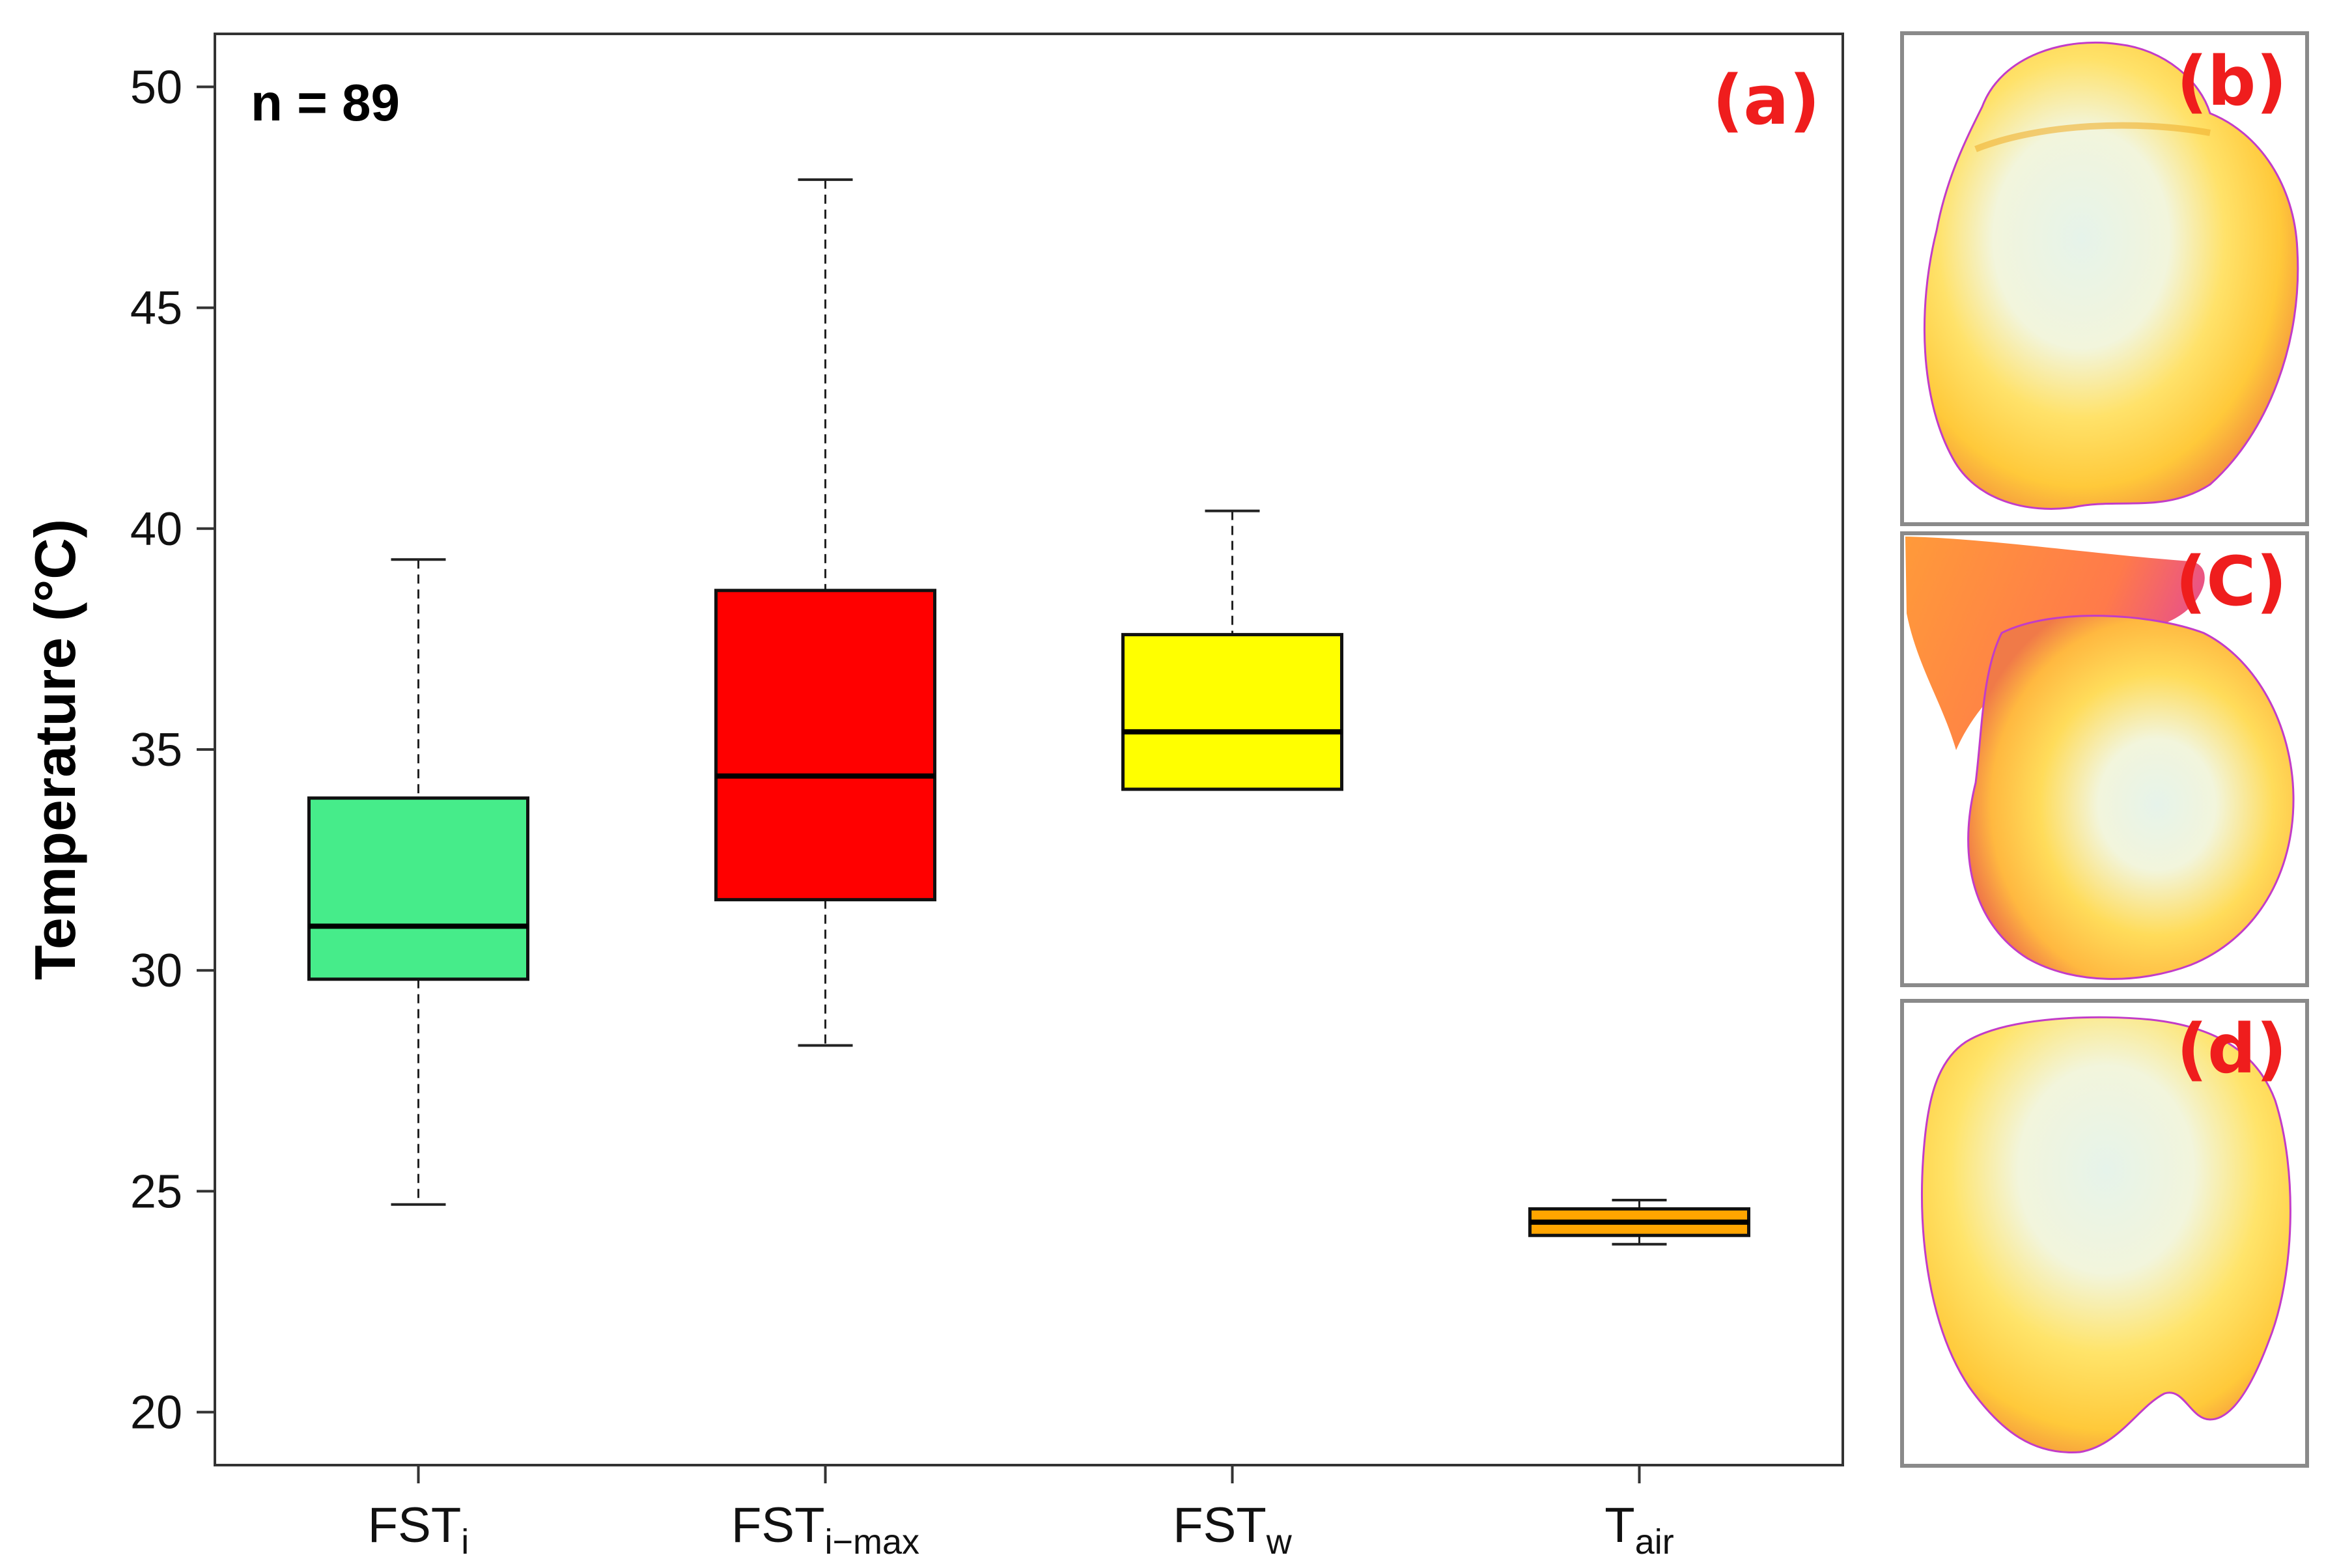 The image size is (2339, 1568). I want to click on x-tick-label-t-air: Tair, so click(1639, 1529).